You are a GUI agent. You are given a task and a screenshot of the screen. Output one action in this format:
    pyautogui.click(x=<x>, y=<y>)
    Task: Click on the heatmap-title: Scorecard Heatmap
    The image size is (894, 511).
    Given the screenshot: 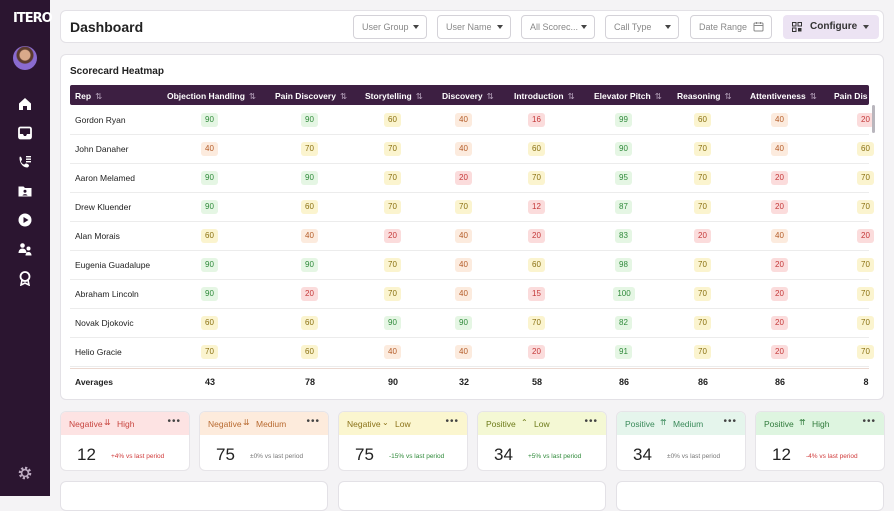 What is the action you would take?
    pyautogui.click(x=117, y=71)
    